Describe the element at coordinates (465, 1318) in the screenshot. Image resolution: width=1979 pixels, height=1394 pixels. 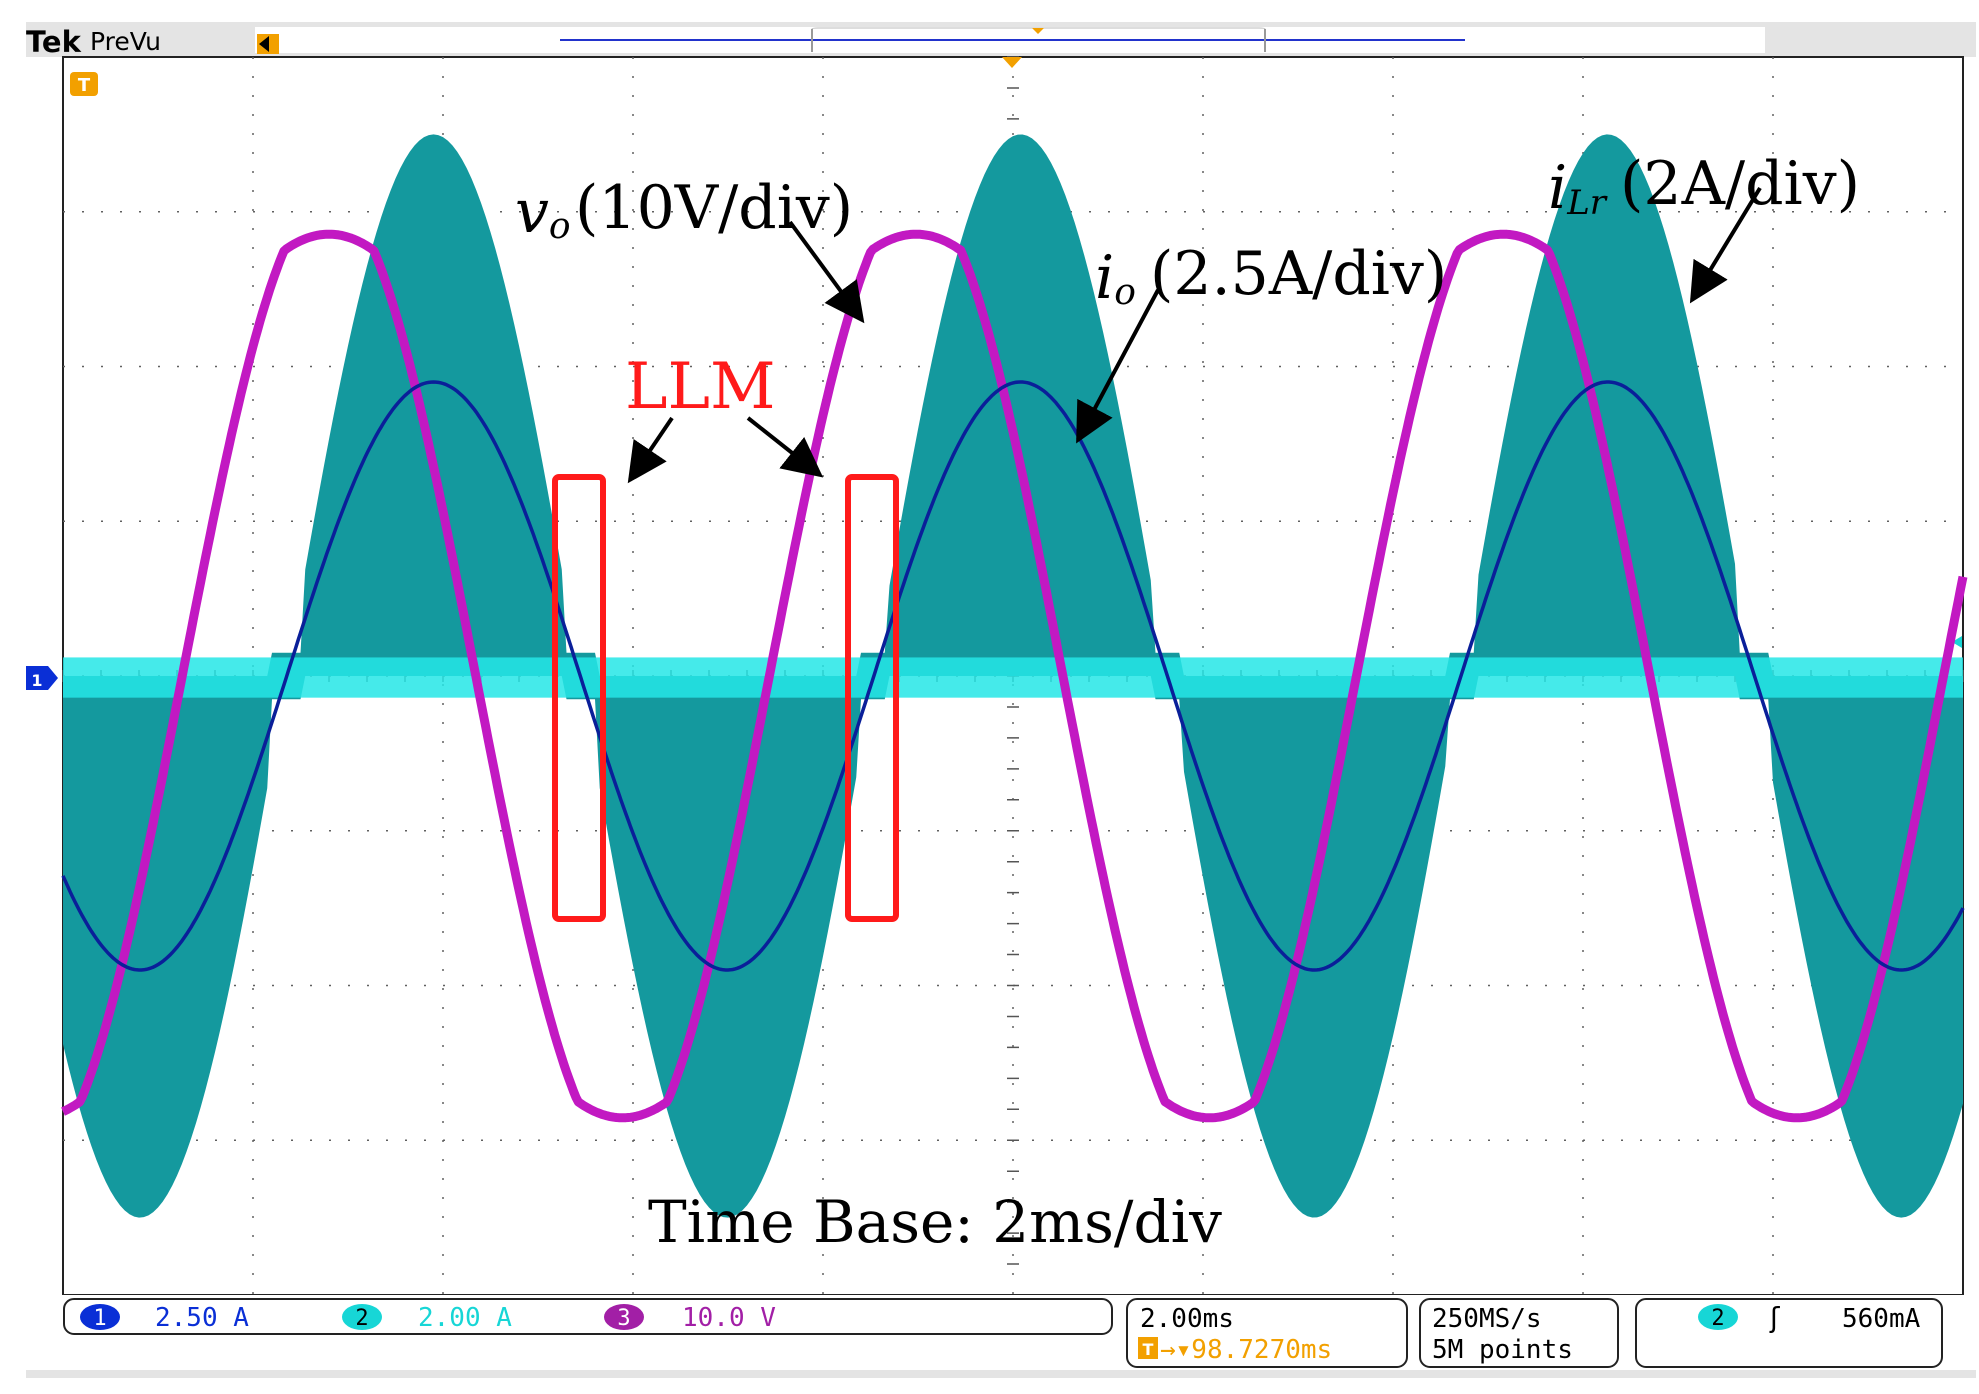
I see `svg-text: 2.00 A` at that location.